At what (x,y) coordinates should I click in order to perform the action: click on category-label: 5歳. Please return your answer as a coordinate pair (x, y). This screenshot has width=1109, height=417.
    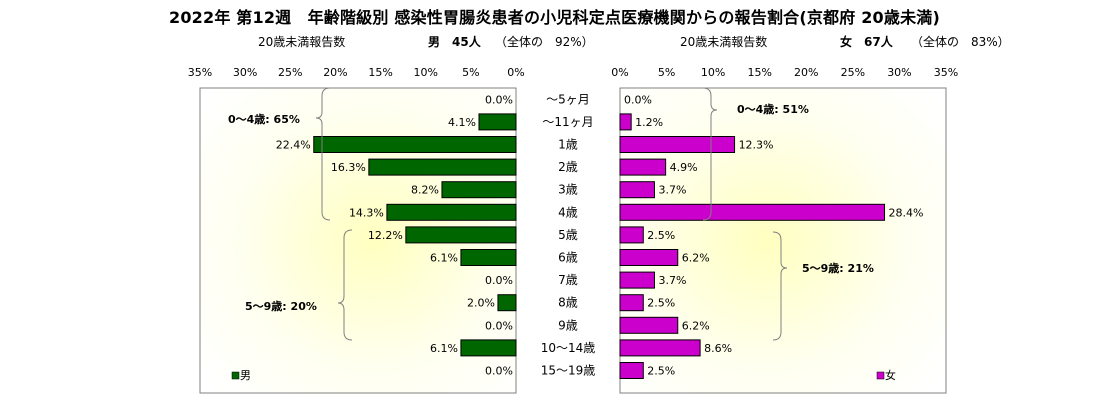
    Looking at the image, I should click on (568, 235).